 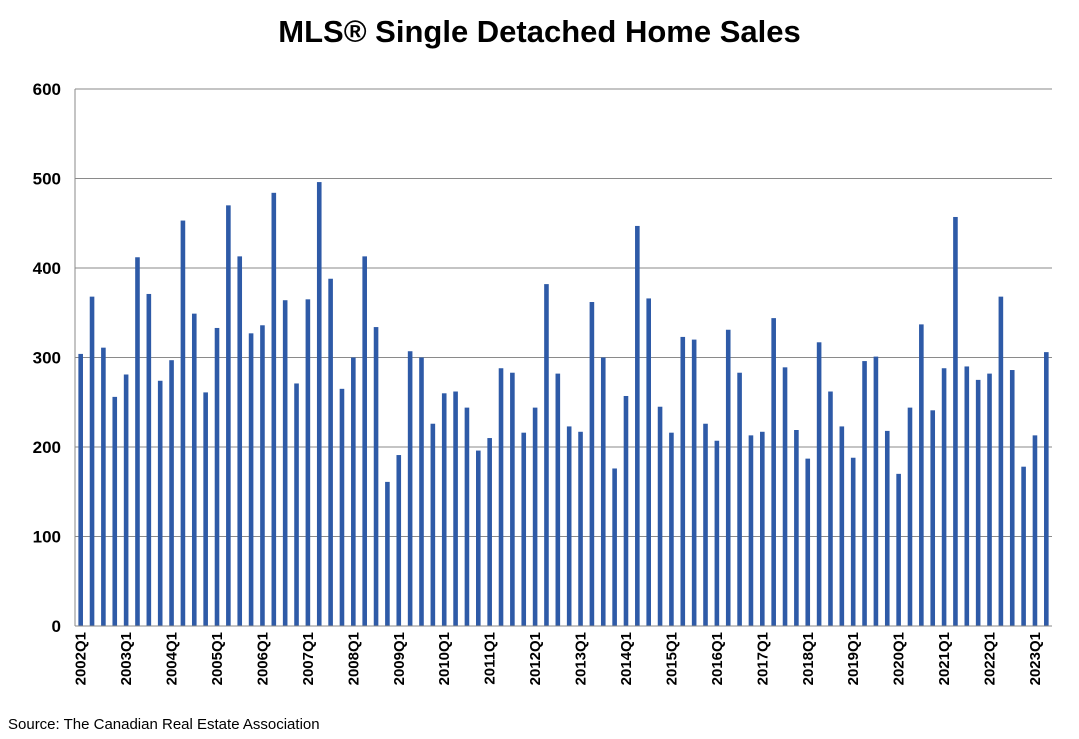 I want to click on bar-2011Q3, so click(x=512, y=499).